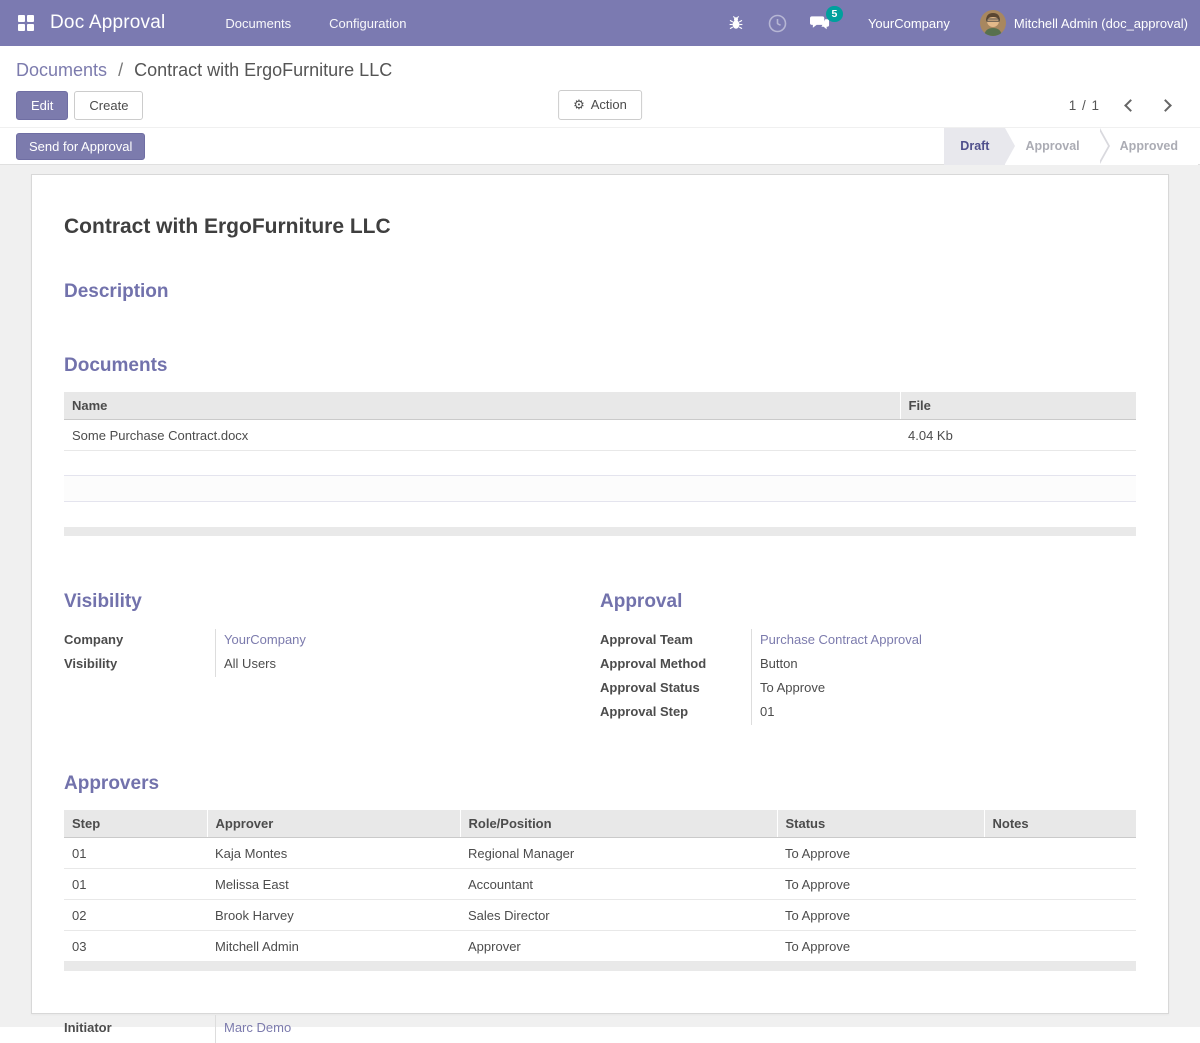 This screenshot has height=1043, width=1200. What do you see at coordinates (736, 23) in the screenshot?
I see `debug-bug-icon` at bounding box center [736, 23].